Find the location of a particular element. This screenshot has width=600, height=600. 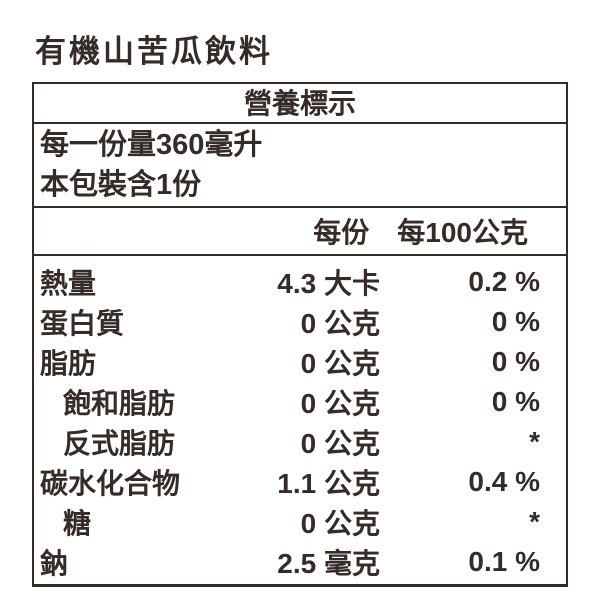

nutrition-row: 反式脂肪 0 公克 * is located at coordinates (300, 442).